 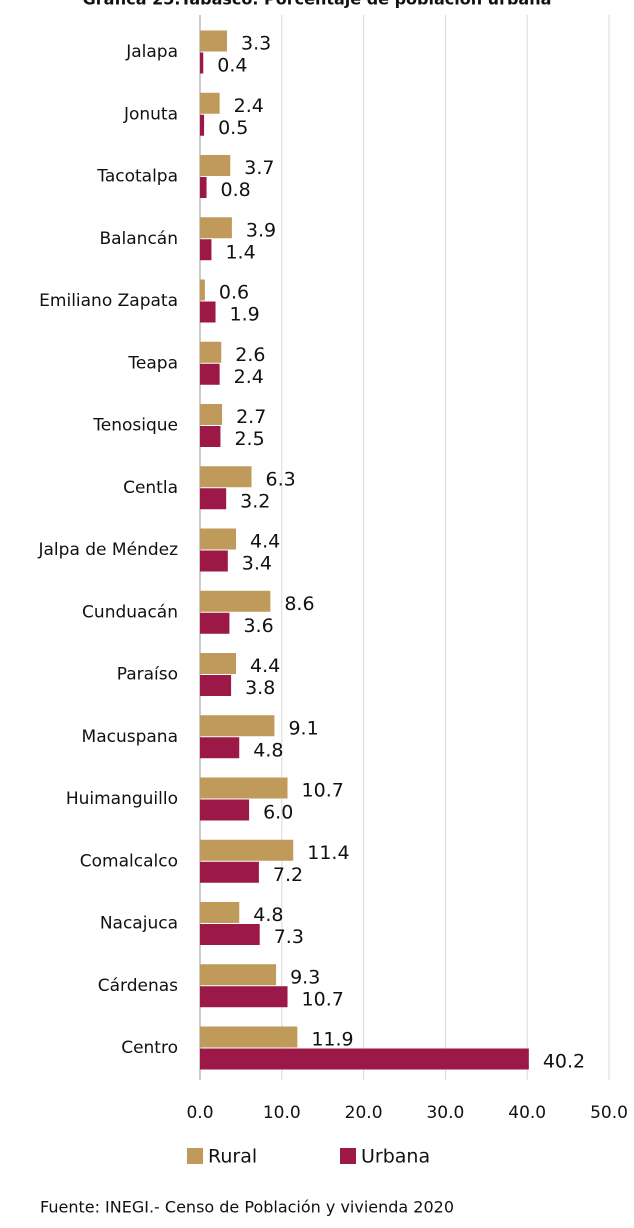 What do you see at coordinates (250, 355) in the screenshot?
I see `data-label: 2.6` at bounding box center [250, 355].